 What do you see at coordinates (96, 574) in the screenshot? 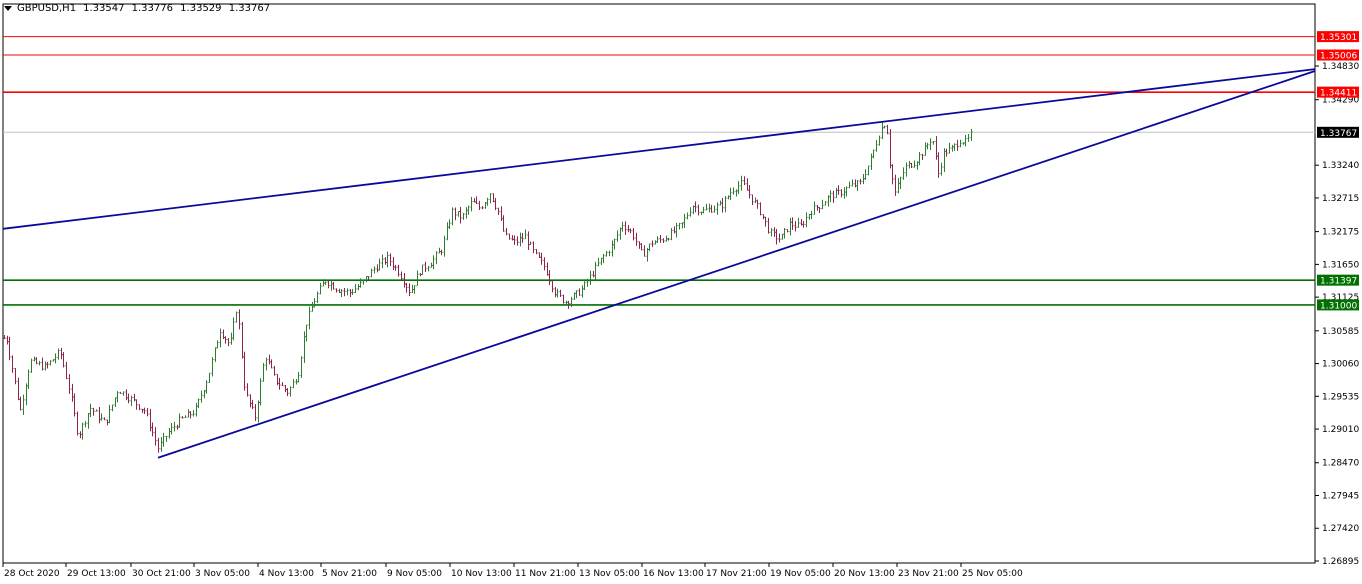
I see `x-tick-label: 29 Oct 13:00` at bounding box center [96, 574].